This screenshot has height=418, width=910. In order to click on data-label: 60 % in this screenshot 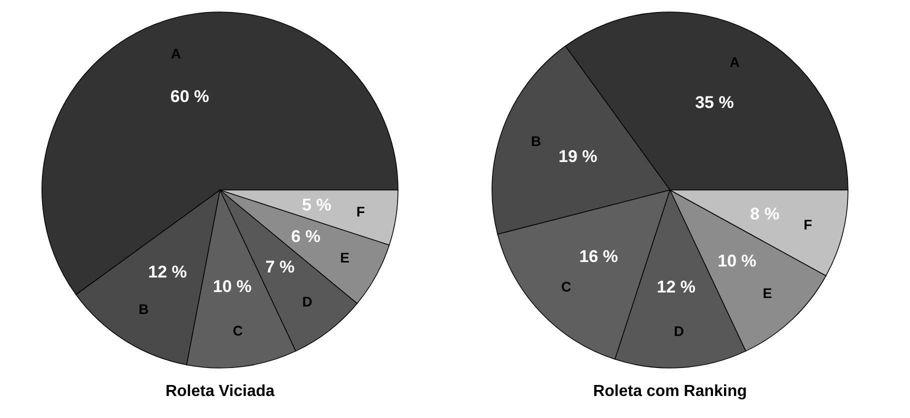, I will do `click(190, 96)`.